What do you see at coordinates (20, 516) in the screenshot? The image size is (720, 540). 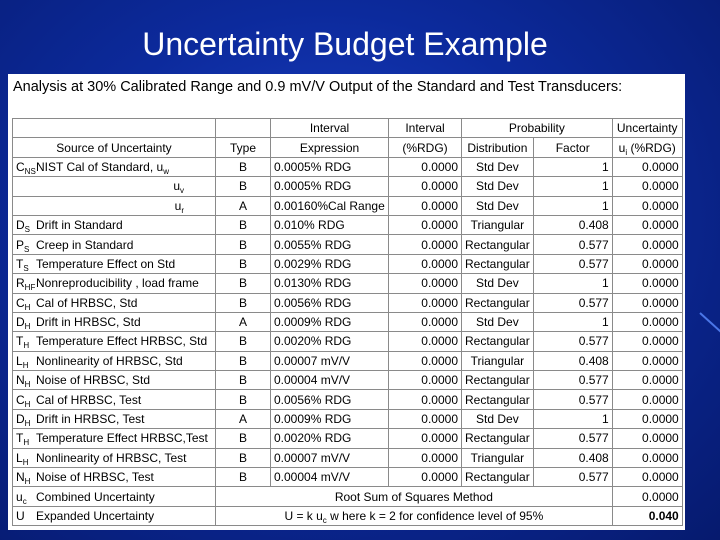 I see `expanded-symbol: U` at bounding box center [20, 516].